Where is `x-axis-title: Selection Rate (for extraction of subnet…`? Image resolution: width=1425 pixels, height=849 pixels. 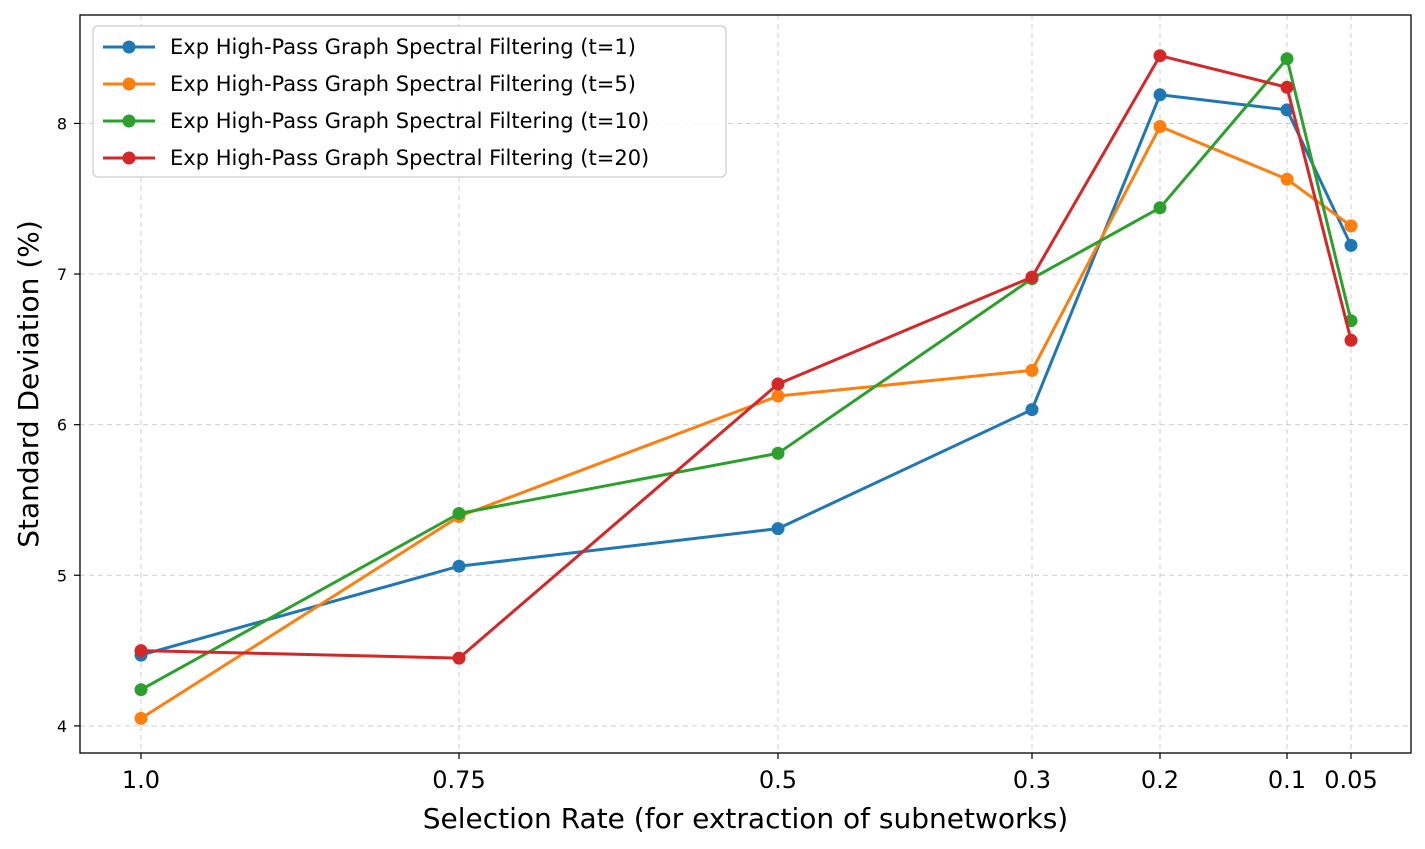 x-axis-title: Selection Rate (for extraction of subnet… is located at coordinates (745, 818).